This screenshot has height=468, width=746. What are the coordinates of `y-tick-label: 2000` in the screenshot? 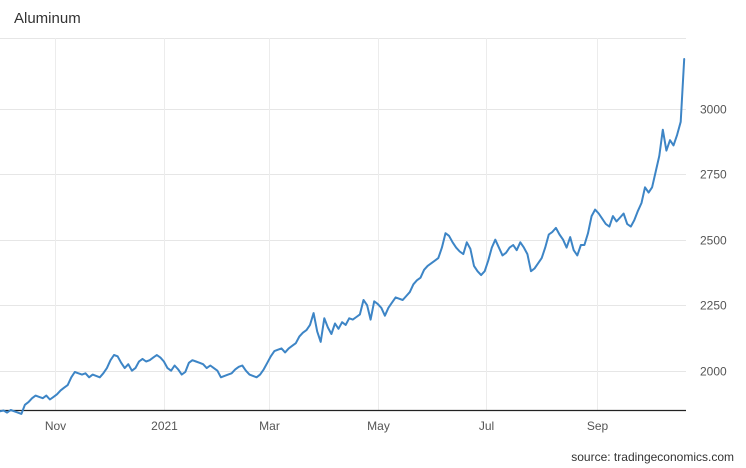 It's located at (713, 372).